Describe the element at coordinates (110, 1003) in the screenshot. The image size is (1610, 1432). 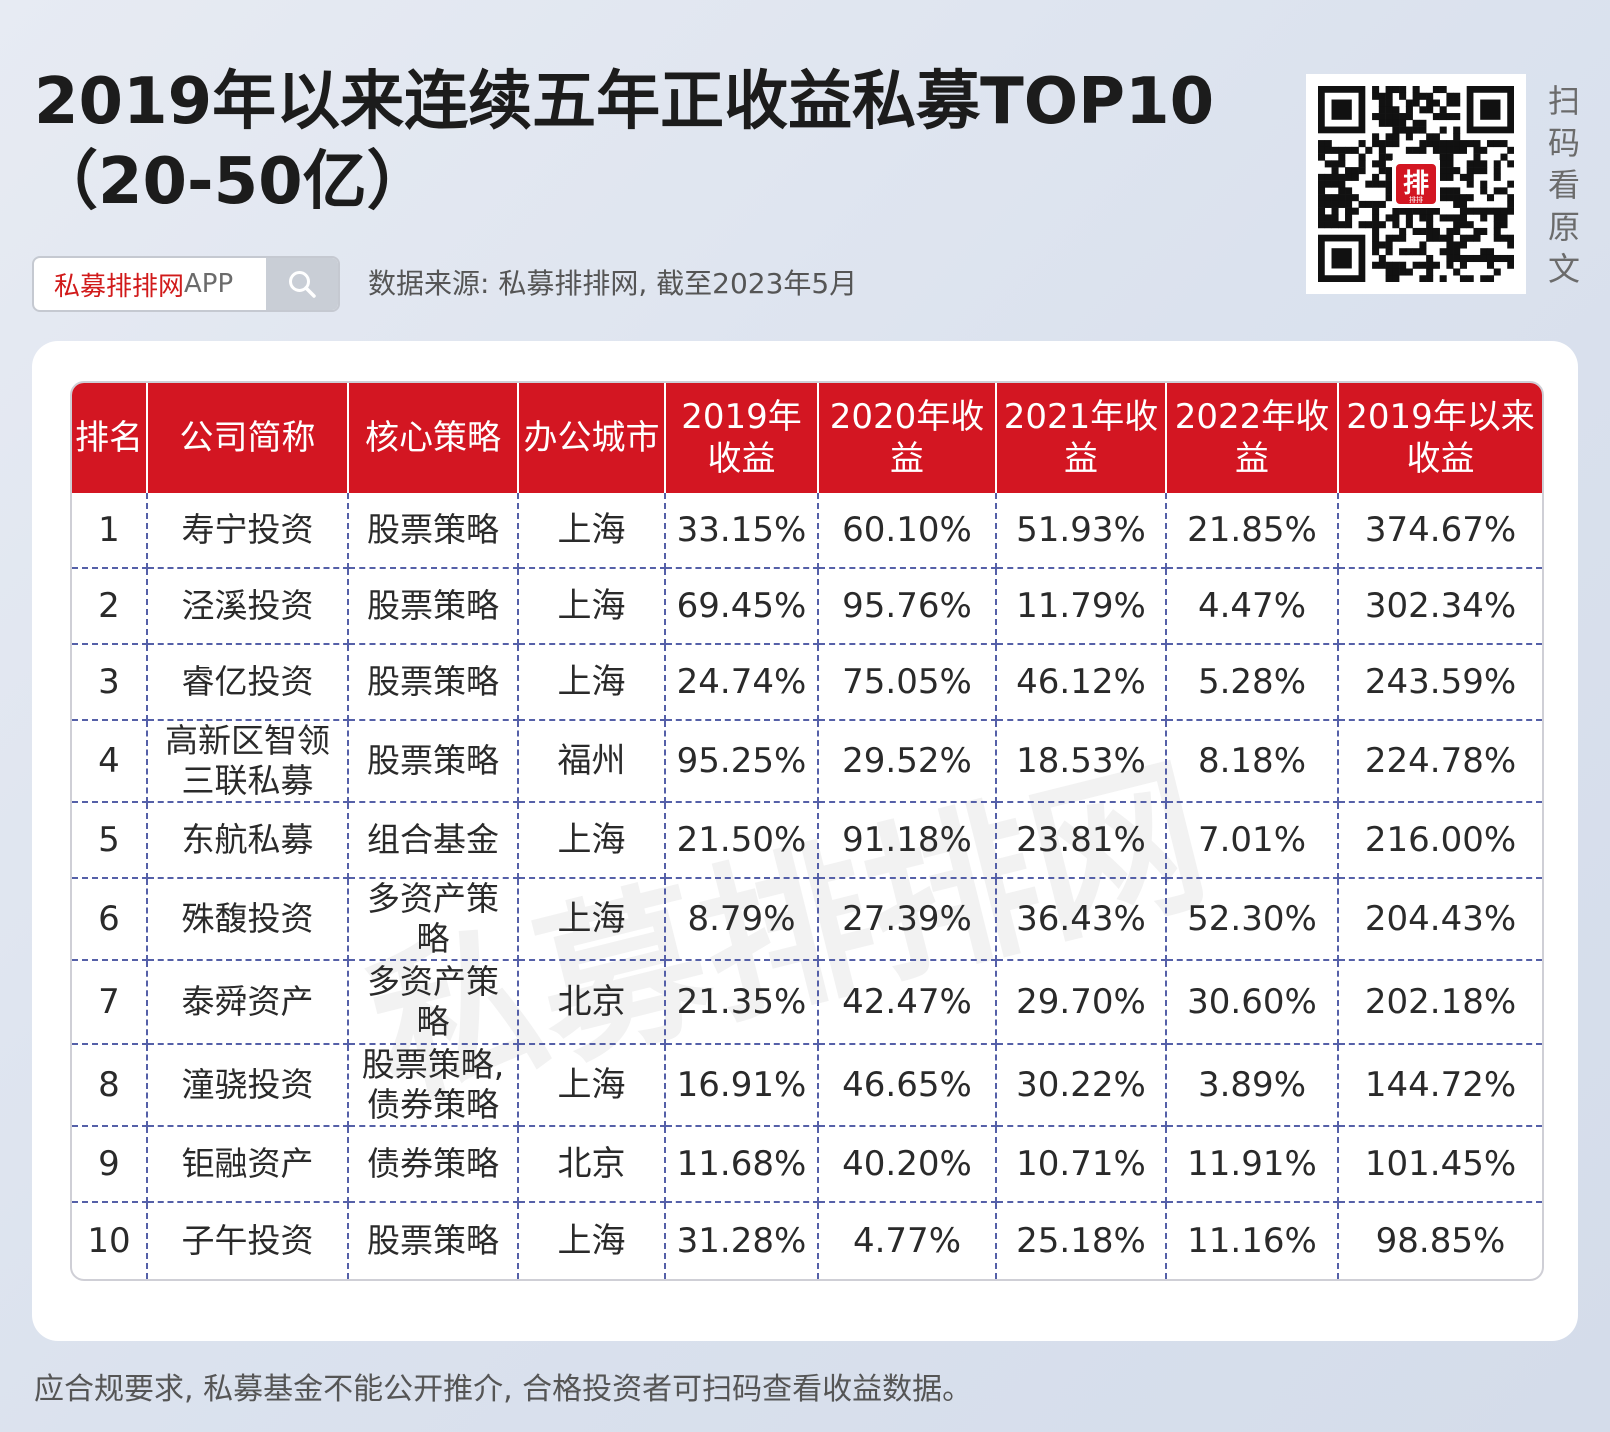
I see `cell-rank: 7` at that location.